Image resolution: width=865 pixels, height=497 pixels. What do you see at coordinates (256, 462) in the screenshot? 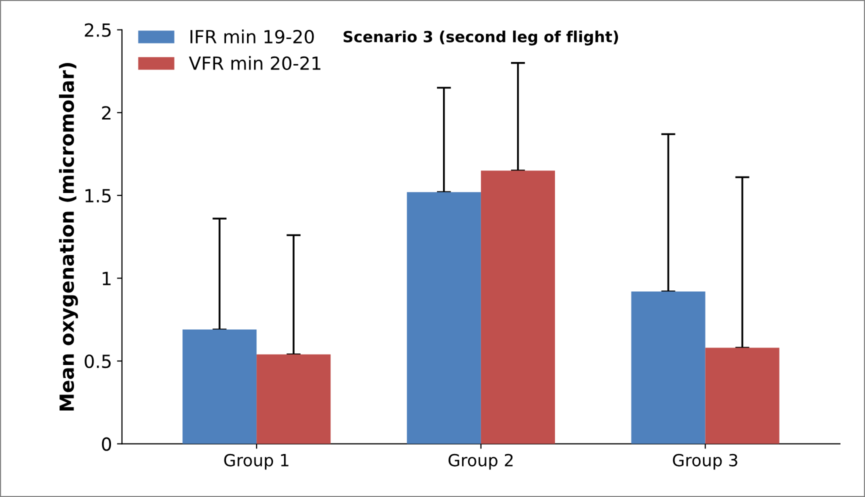
I see `x-tick-label: Group 1` at bounding box center [256, 462].